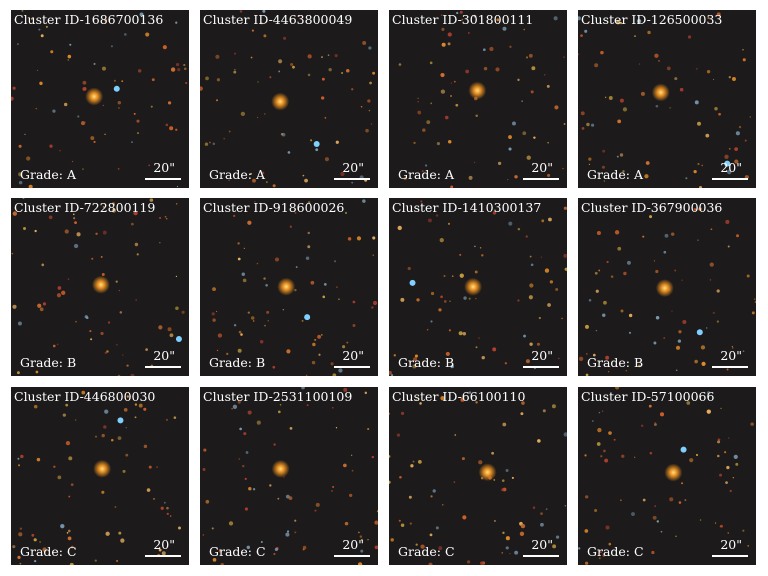 The height and width of the screenshot is (576, 768). I want to click on image-panel: Cluster ID-126500033 Grade: A 20", so click(667, 99).